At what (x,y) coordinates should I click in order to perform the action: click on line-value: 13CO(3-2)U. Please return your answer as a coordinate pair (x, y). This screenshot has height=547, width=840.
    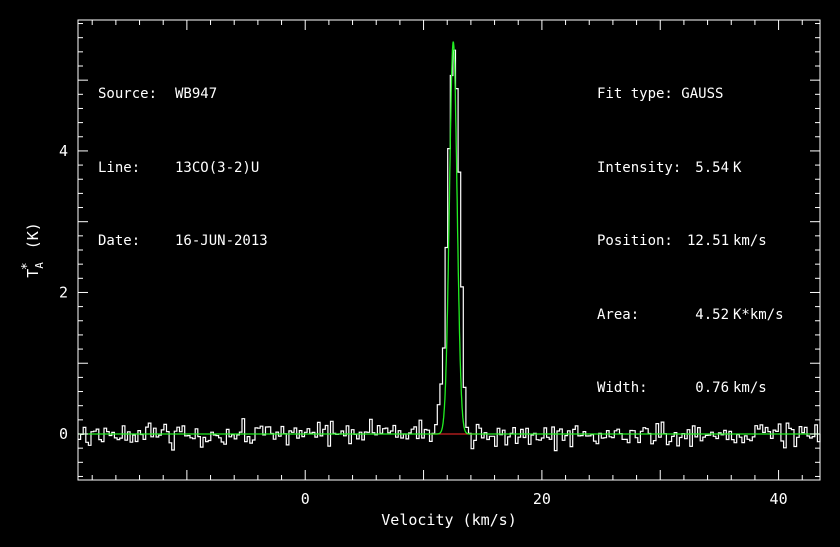
    Looking at the image, I should click on (217, 167).